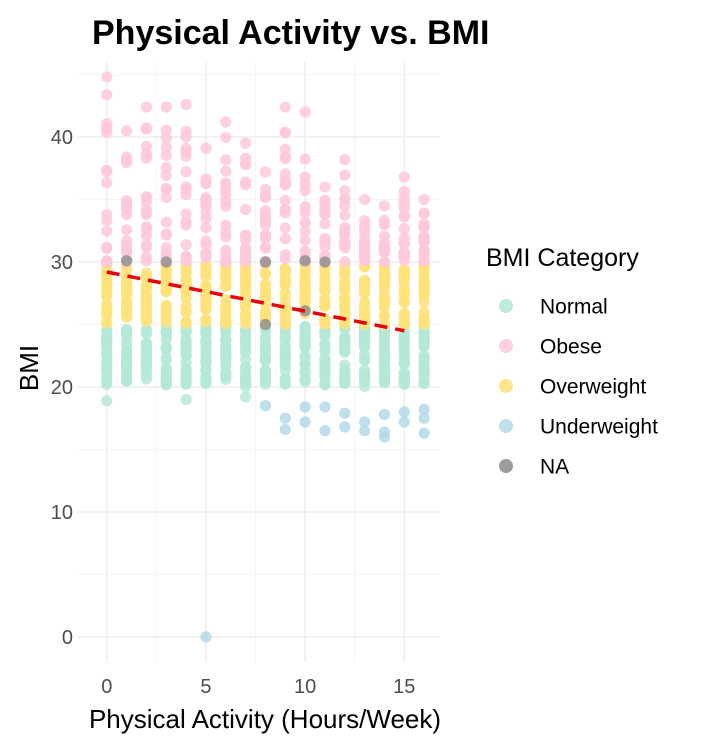 Image resolution: width=707 pixels, height=749 pixels. I want to click on legend-items: Normal Obese Overweight Underweight NA, so click(578, 387).